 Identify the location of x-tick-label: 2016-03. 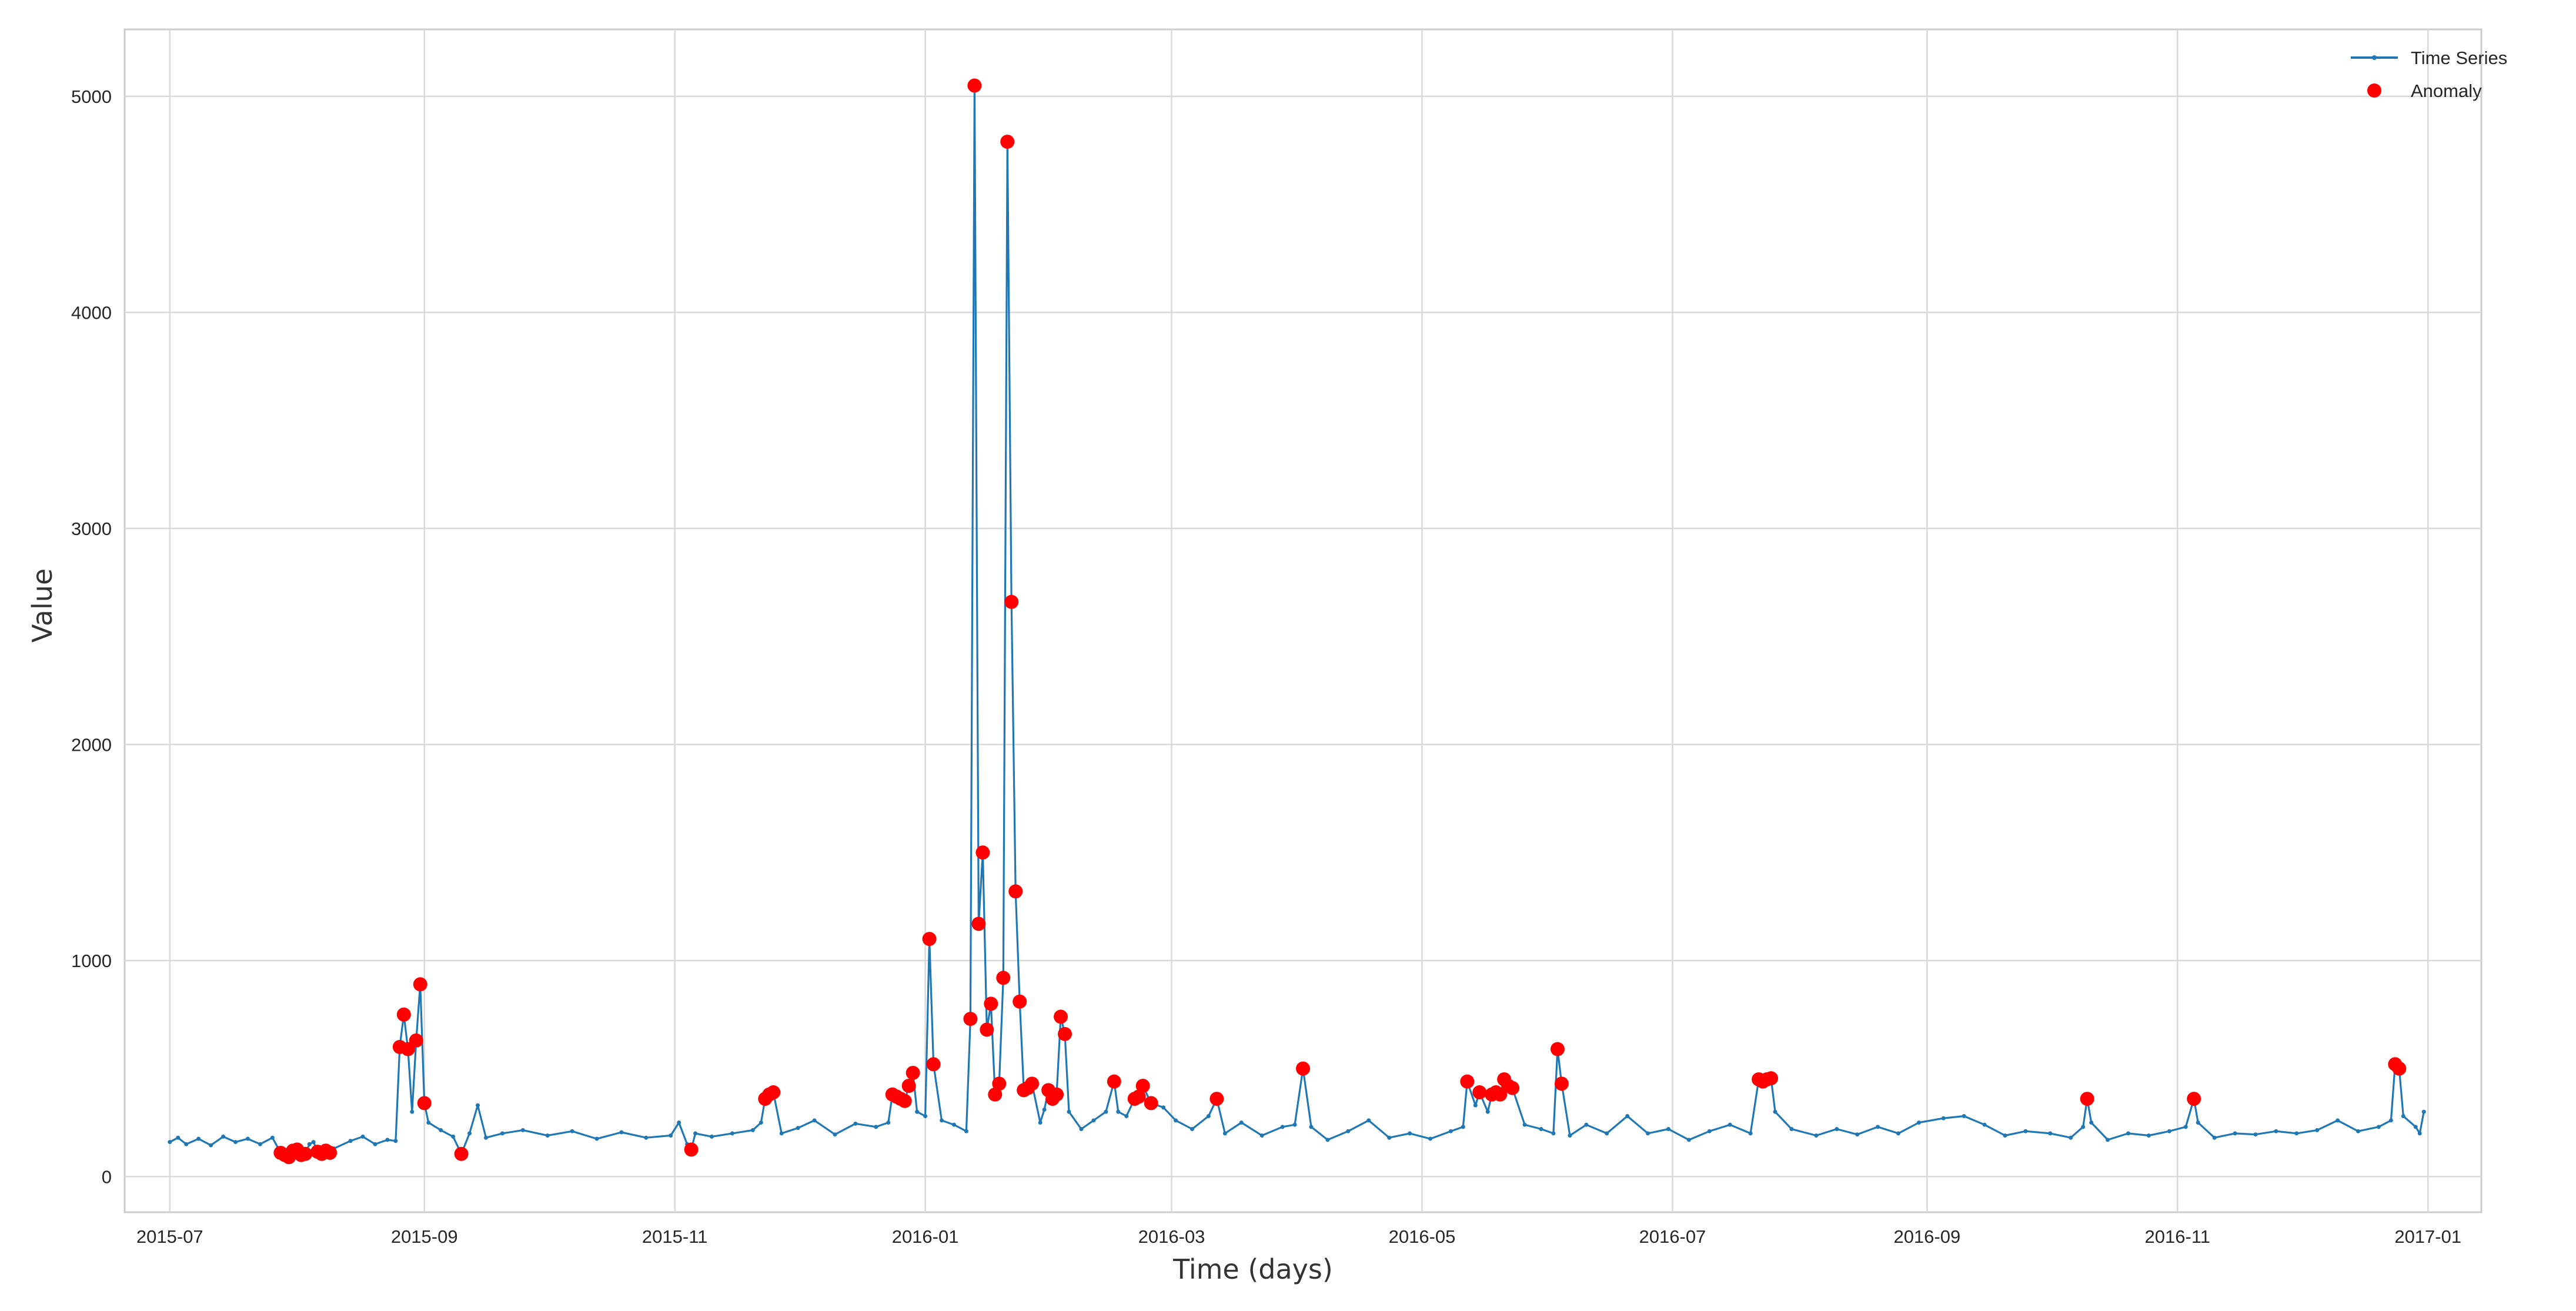
(1171, 1236).